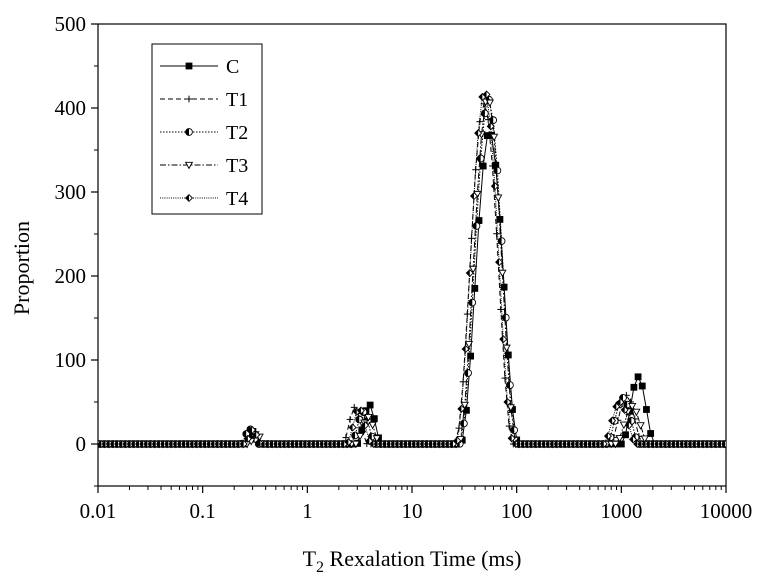 The height and width of the screenshot is (586, 771). I want to click on legend: C T1 T2 T3 T4, so click(207, 129).